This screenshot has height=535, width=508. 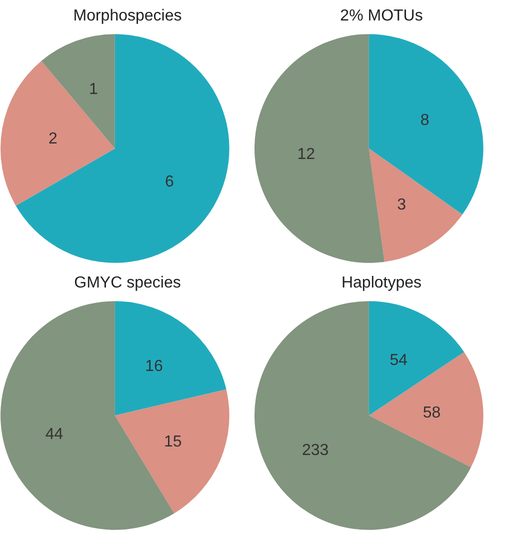 What do you see at coordinates (53, 139) in the screenshot?
I see `data-label: 2` at bounding box center [53, 139].